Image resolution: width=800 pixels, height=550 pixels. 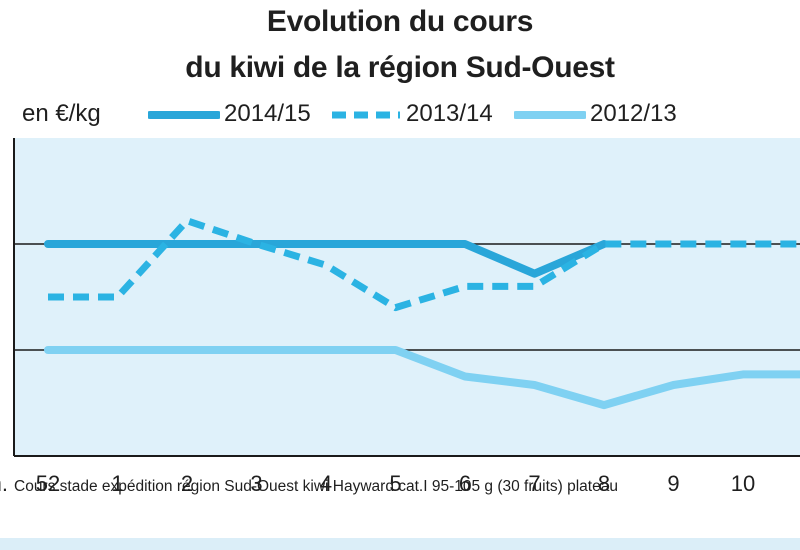 I want to click on x-tick-label-3: 3, so click(x=256, y=483).